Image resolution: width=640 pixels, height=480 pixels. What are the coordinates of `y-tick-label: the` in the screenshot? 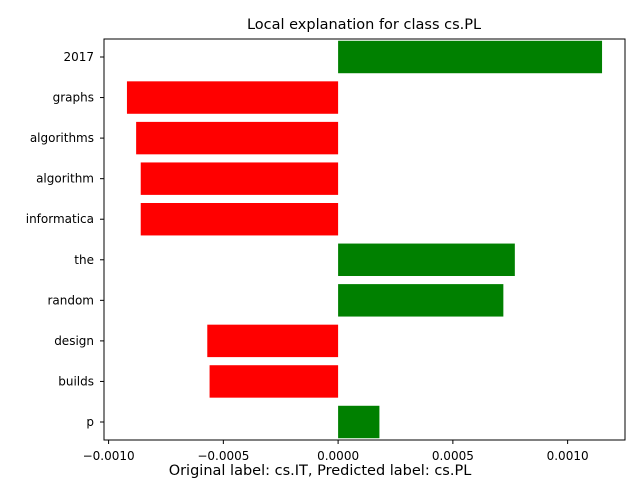 It's located at (84, 260).